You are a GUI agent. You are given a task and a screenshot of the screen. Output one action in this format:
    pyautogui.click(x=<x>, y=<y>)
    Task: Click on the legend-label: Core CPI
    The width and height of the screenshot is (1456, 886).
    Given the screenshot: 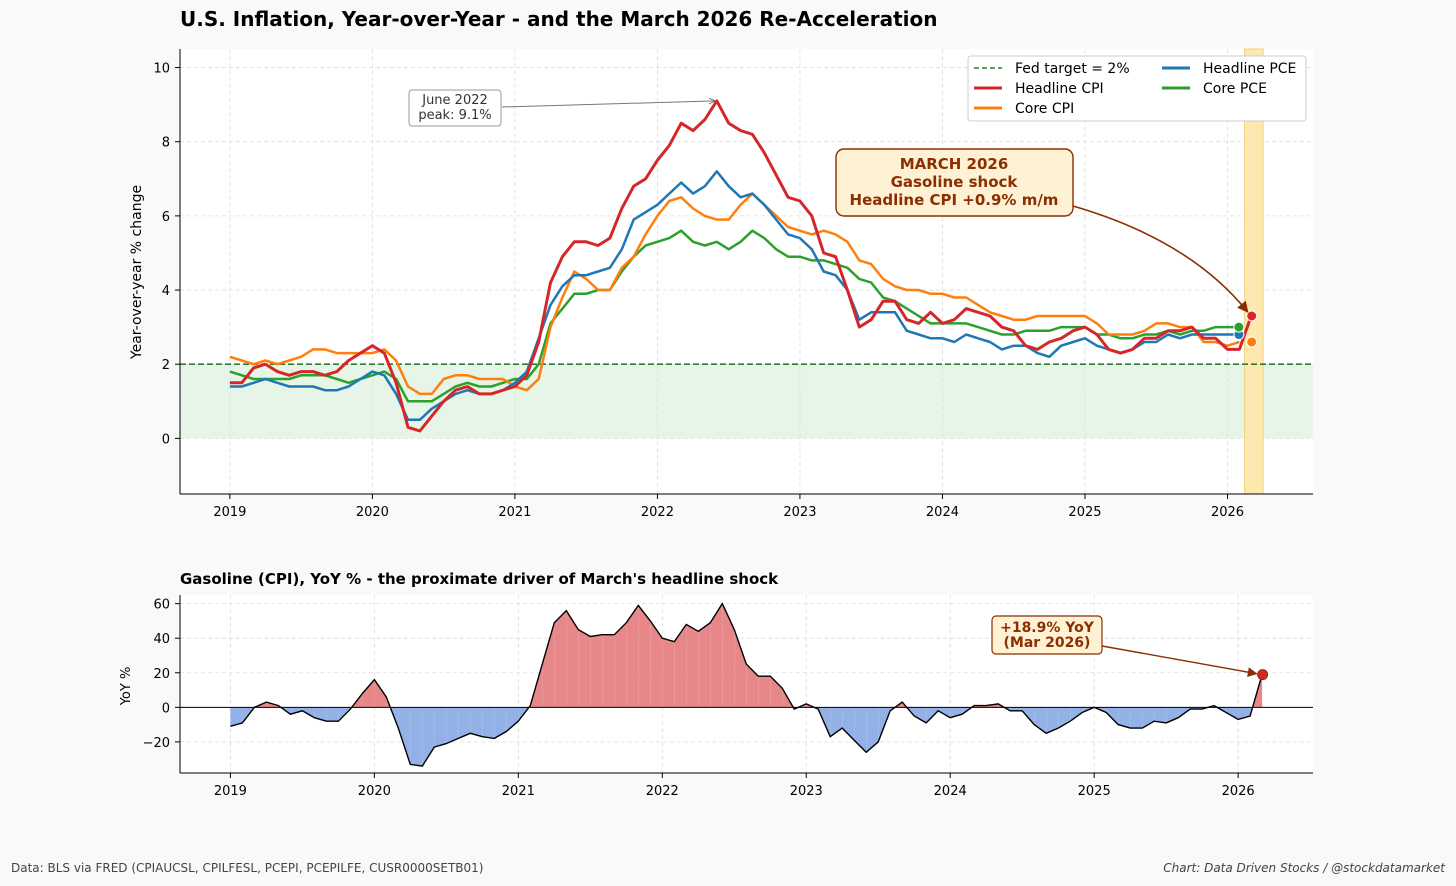 What is the action you would take?
    pyautogui.click(x=1044, y=109)
    